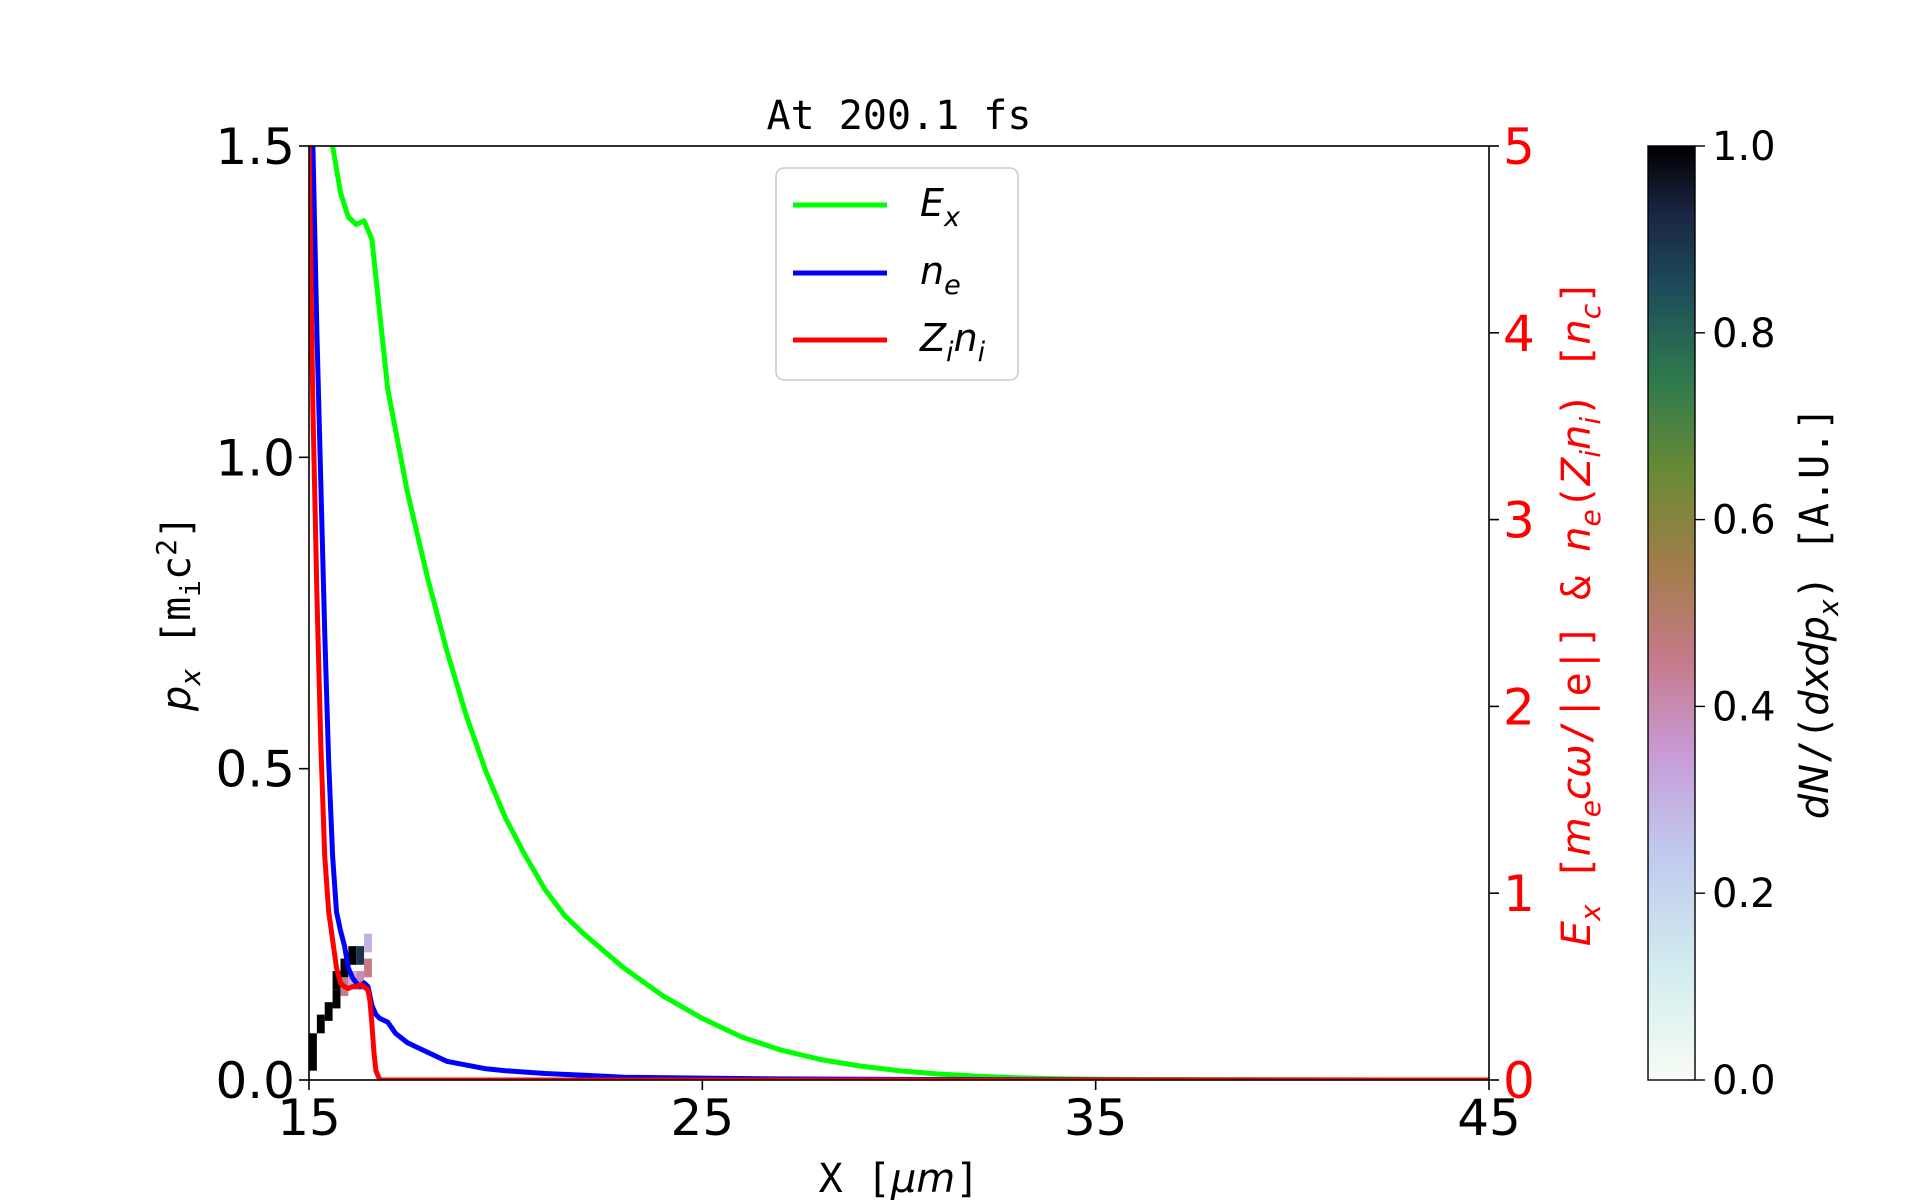  What do you see at coordinates (1096, 1118) in the screenshot?
I see `x-tick-label: 35` at bounding box center [1096, 1118].